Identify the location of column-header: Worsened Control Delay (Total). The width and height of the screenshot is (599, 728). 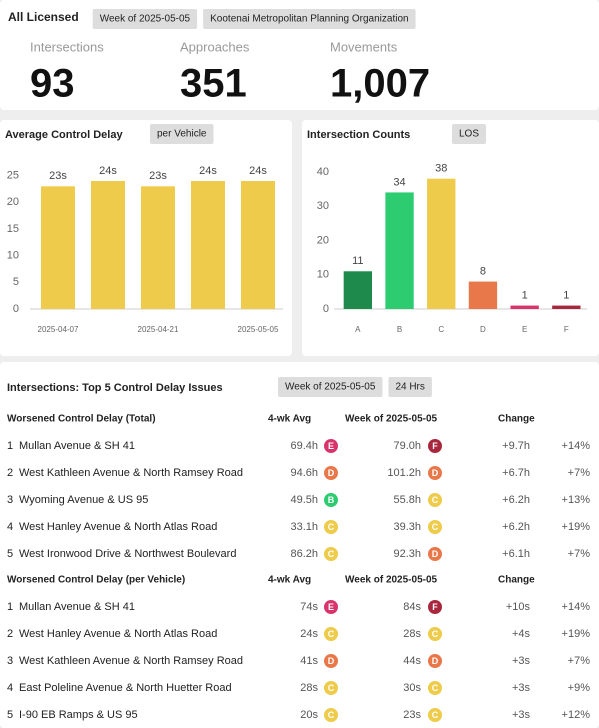
(81, 419).